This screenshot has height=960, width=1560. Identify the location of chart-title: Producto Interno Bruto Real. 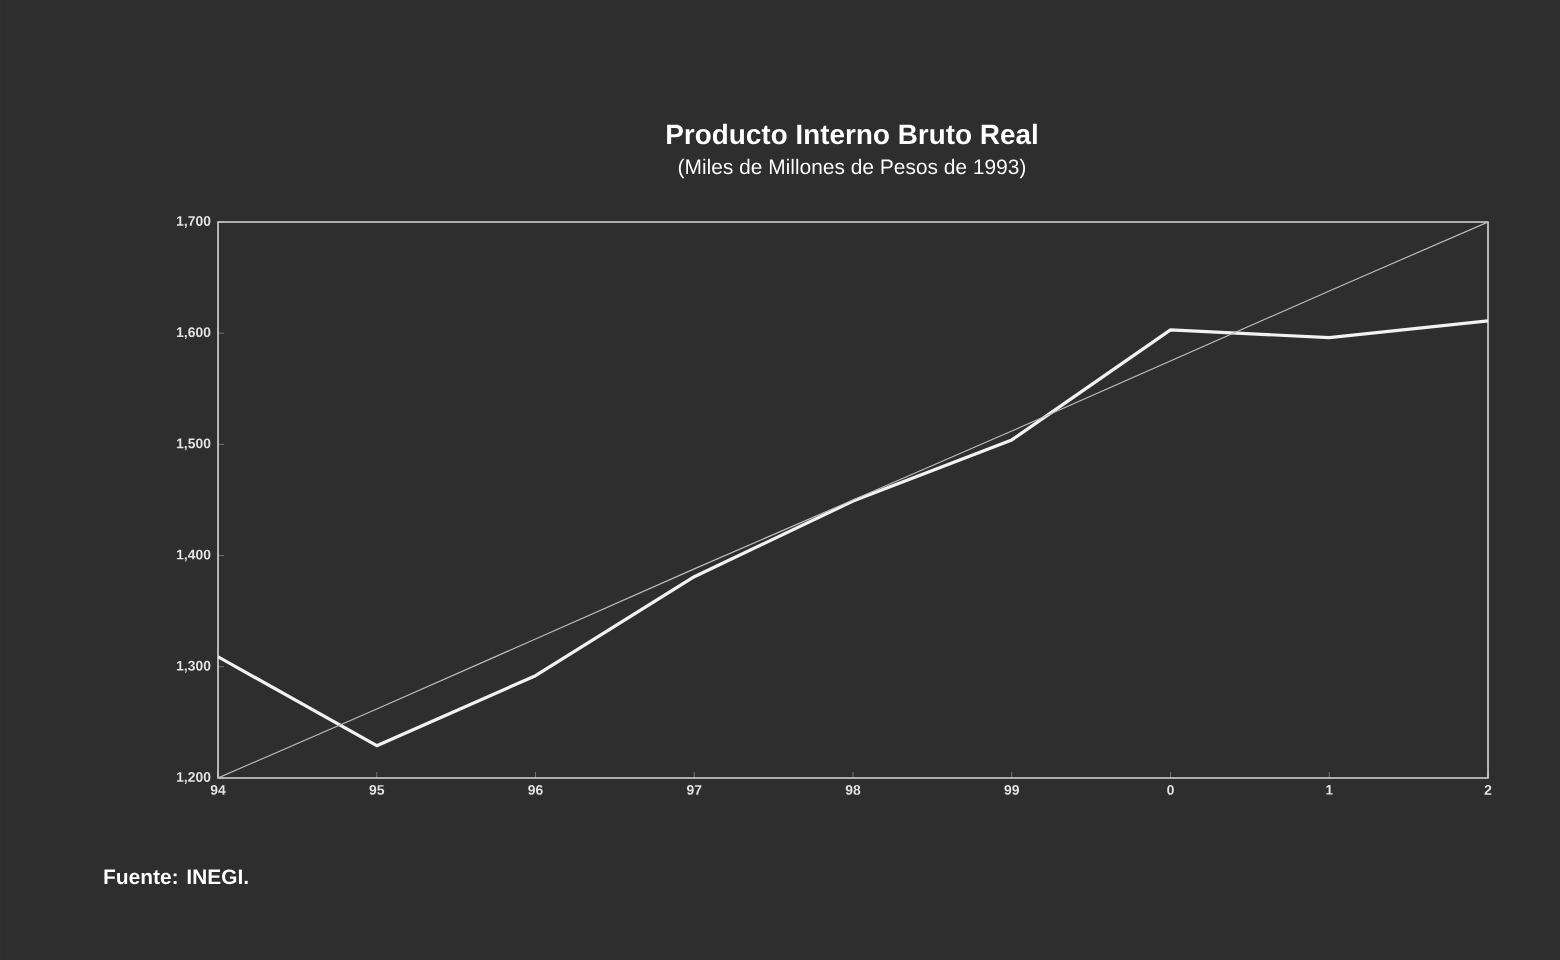
(852, 134).